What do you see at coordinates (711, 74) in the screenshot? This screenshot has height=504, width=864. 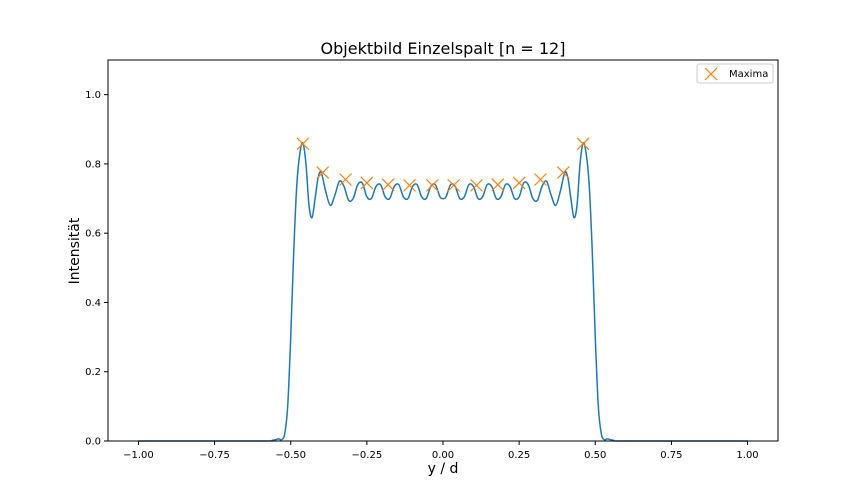 I see `legend-marker-icon` at bounding box center [711, 74].